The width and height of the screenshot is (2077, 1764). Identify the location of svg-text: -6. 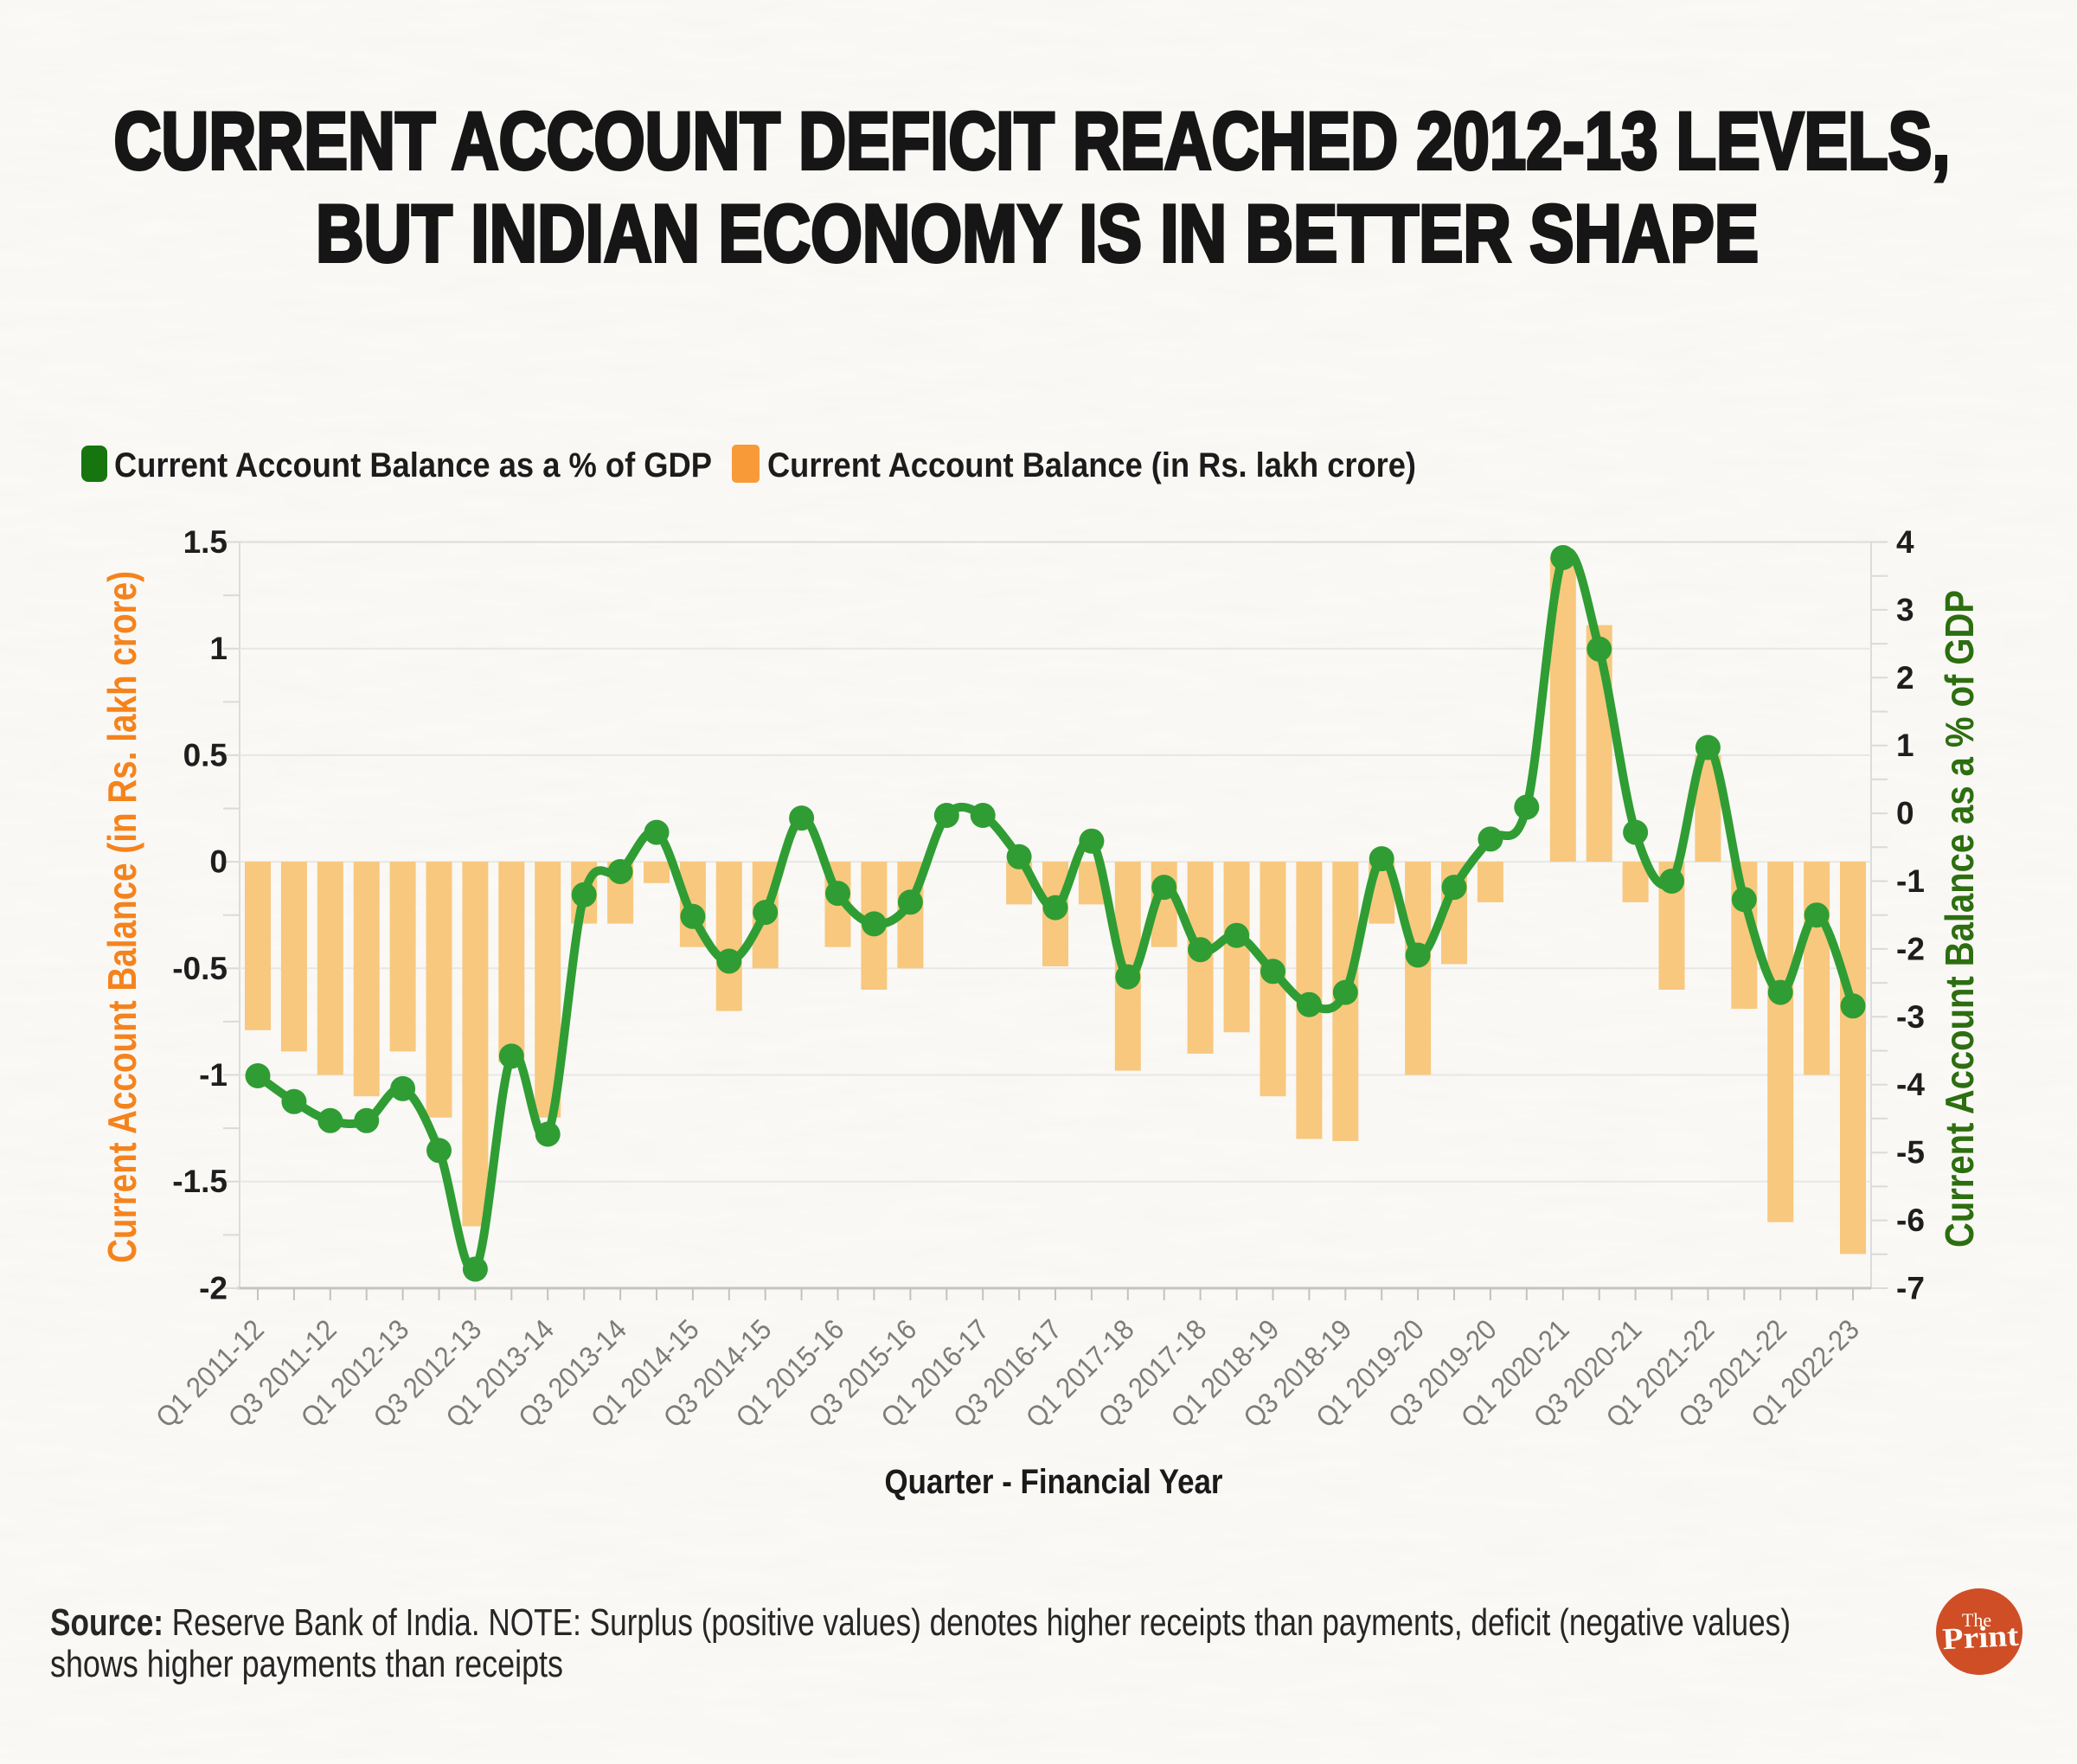
(1910, 1220).